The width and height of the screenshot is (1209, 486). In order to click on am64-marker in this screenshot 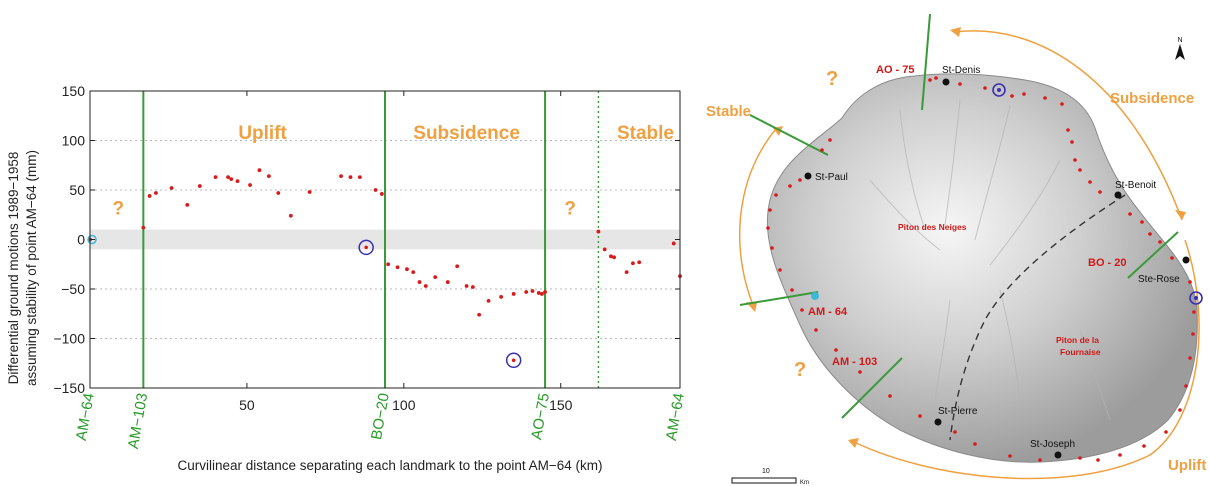, I will do `click(815, 296)`.